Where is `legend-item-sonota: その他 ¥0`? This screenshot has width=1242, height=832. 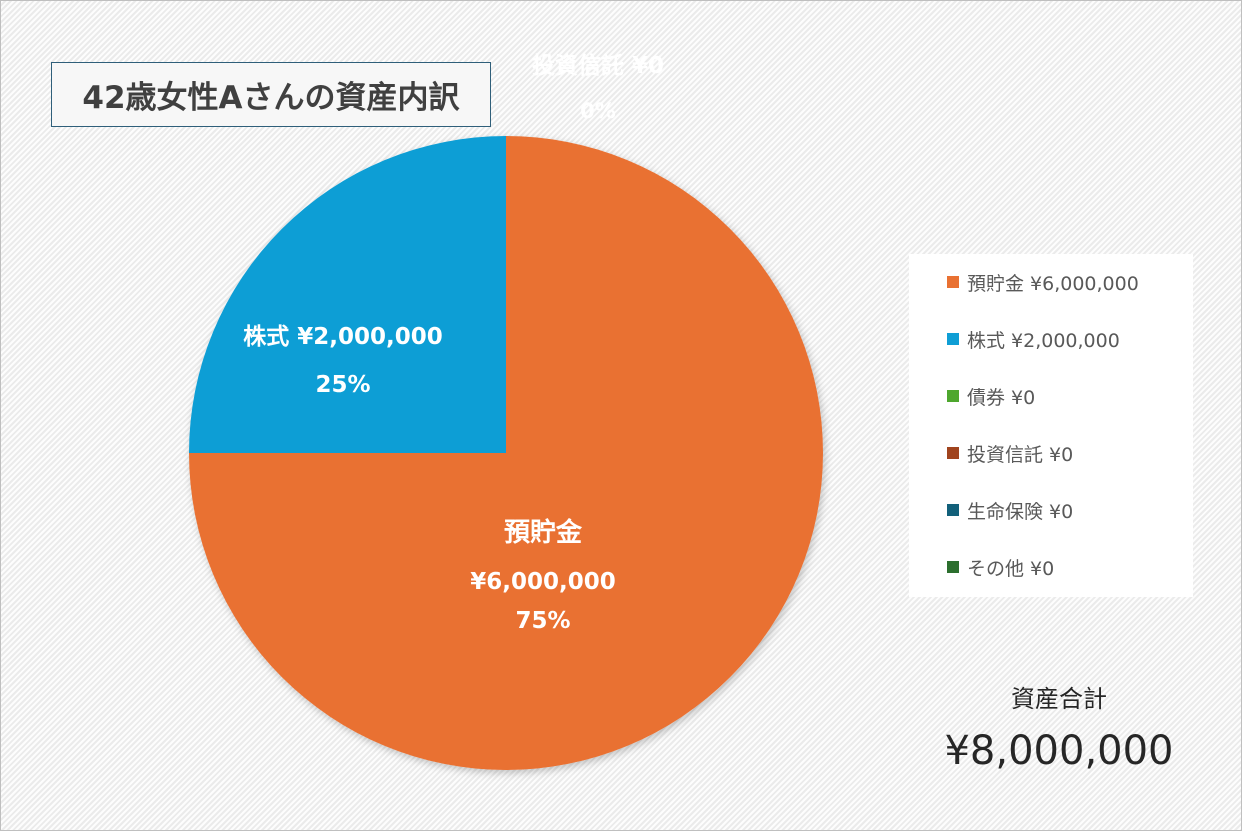 legend-item-sonota: その他 ¥0 is located at coordinates (1000, 567).